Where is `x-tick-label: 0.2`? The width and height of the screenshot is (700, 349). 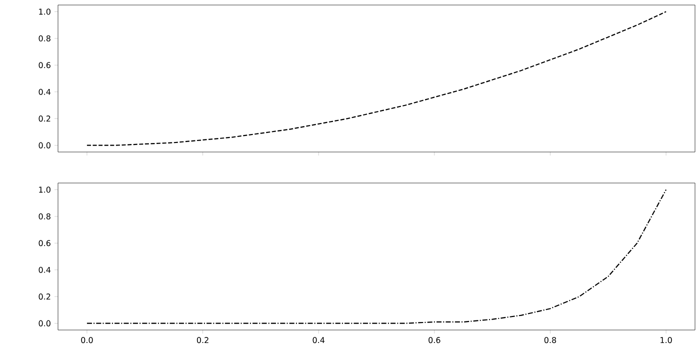 x-tick-label: 0.2 is located at coordinates (202, 340).